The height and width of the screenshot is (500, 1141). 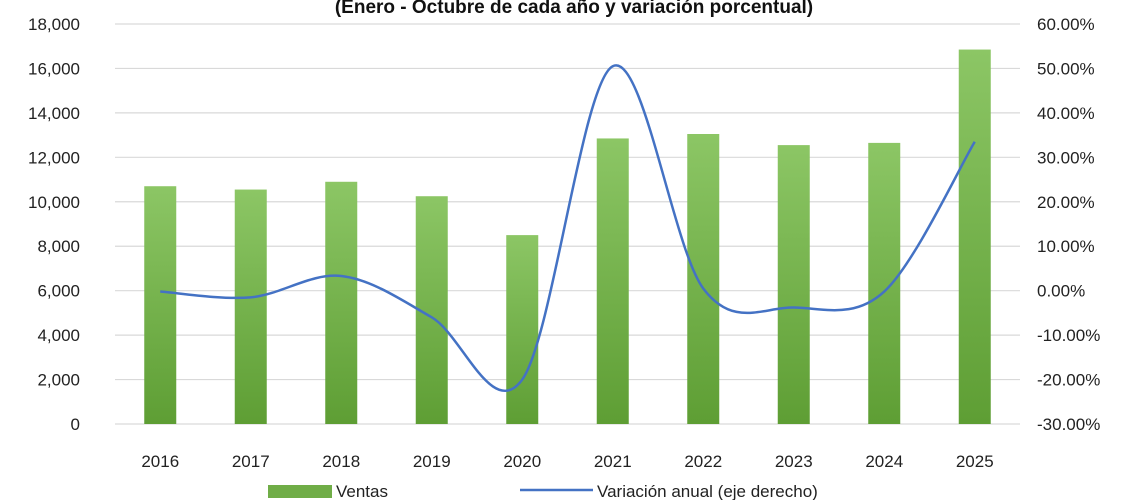 I want to click on legend-ventas-swatch, so click(x=300, y=491).